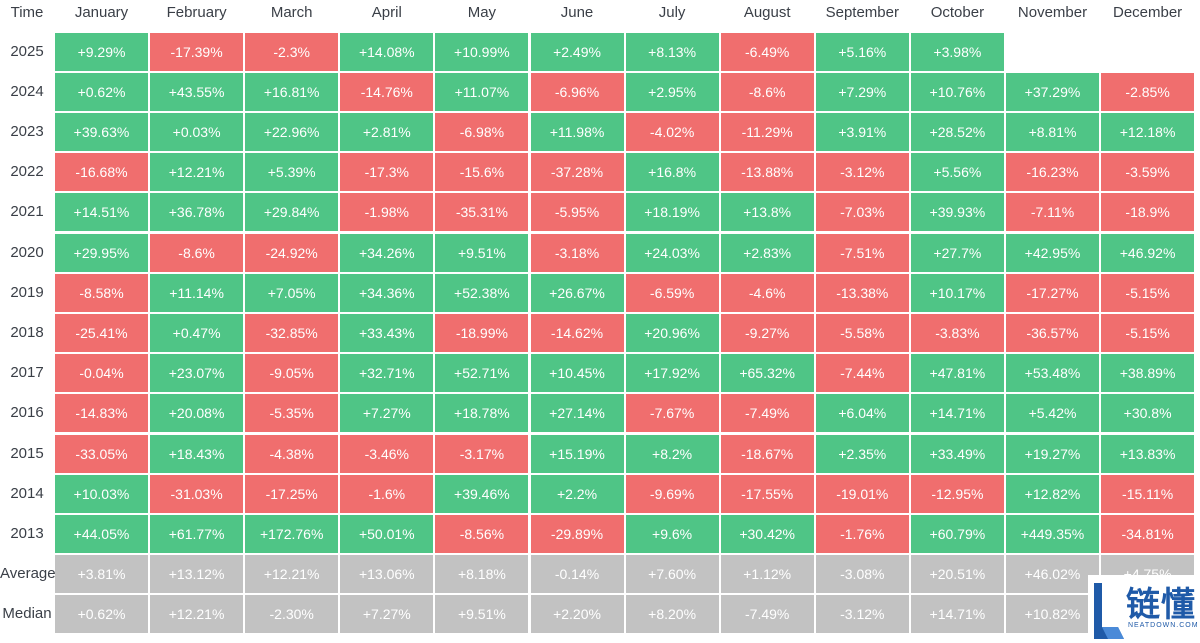 Image resolution: width=1200 pixels, height=643 pixels. Describe the element at coordinates (957, 51) in the screenshot. I see `return-cell: +3.98%` at that location.